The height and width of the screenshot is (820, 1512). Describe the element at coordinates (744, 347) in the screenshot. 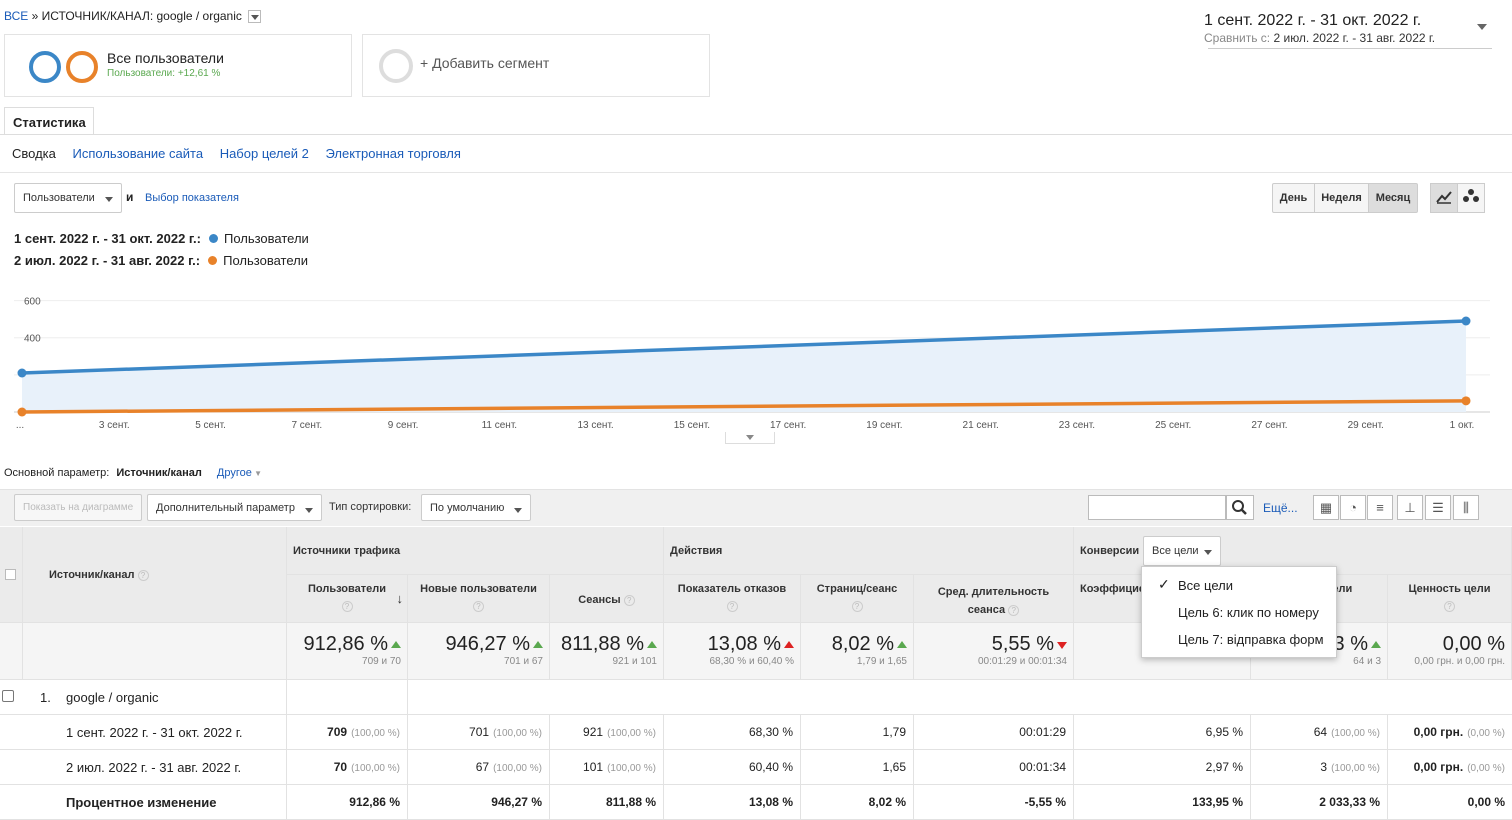

I see `series-line` at that location.